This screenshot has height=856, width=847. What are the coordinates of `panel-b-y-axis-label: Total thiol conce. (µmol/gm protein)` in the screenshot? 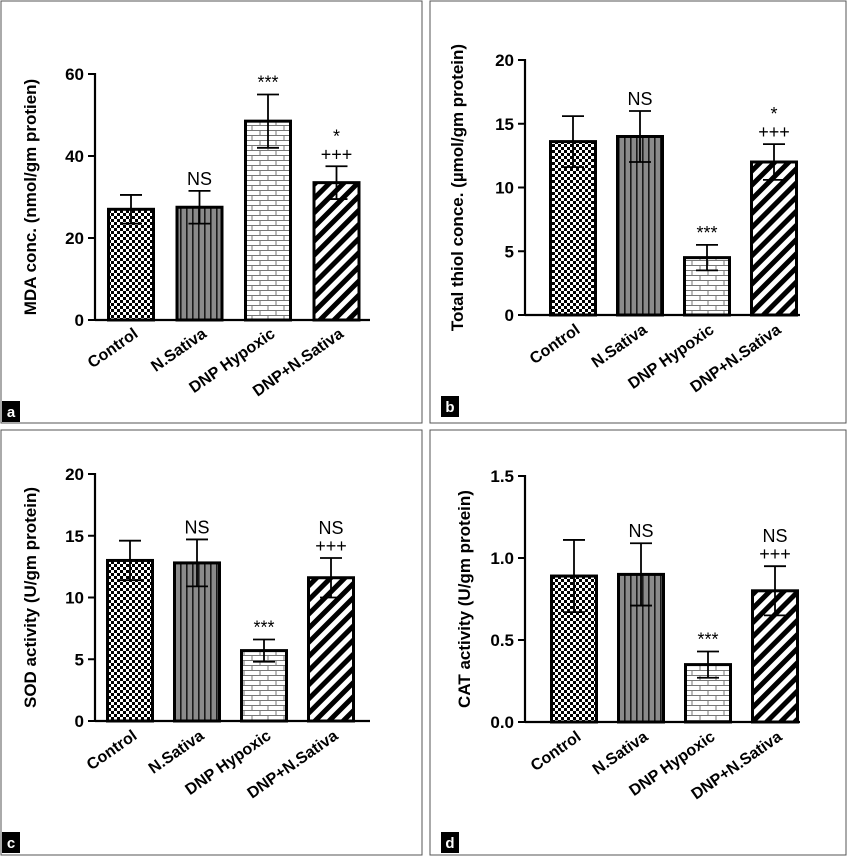 It's located at (457, 187).